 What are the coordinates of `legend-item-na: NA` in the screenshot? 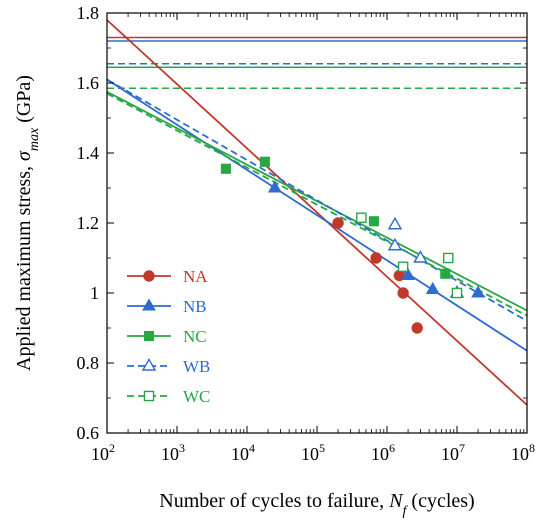 It's located at (167, 276).